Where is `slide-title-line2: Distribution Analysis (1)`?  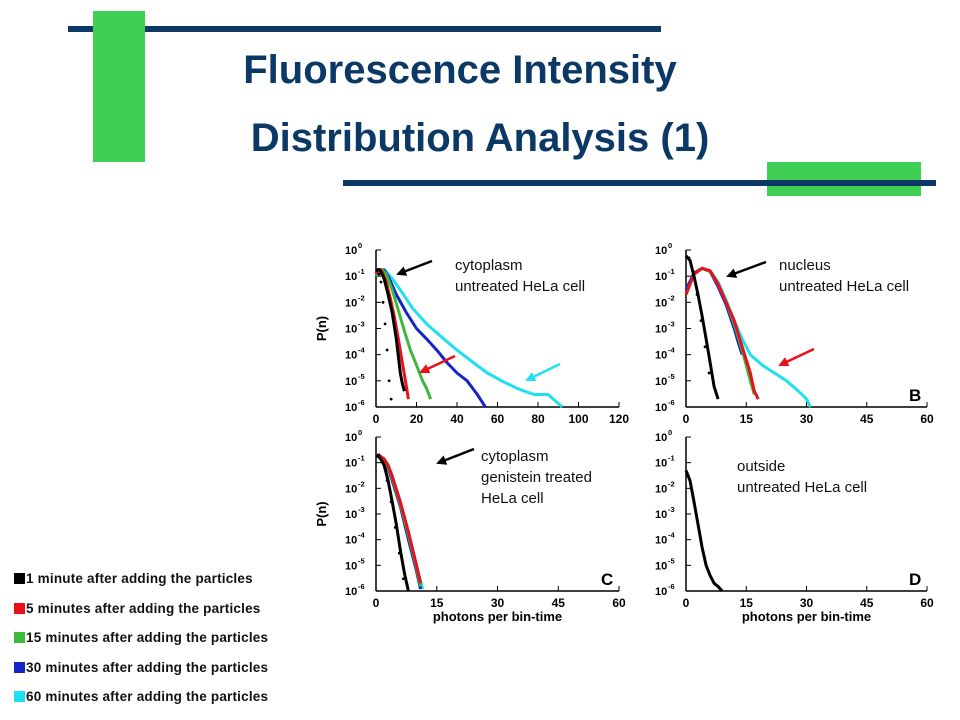 slide-title-line2: Distribution Analysis (1) is located at coordinates (480, 138).